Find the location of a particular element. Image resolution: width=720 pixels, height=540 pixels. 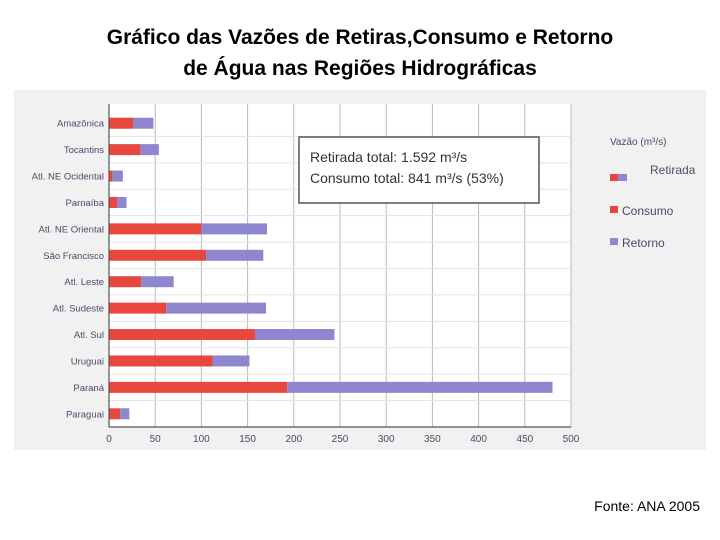

legend-swatch-retorno is located at coordinates (614, 241).